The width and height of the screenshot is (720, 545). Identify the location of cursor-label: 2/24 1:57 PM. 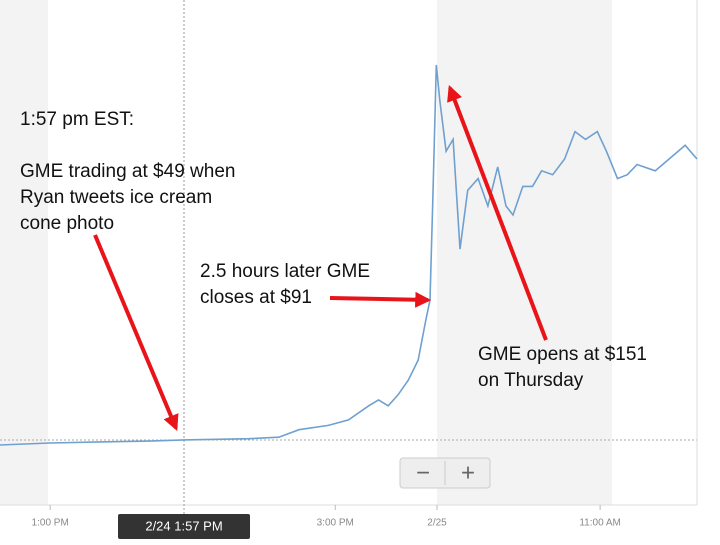
(183, 525).